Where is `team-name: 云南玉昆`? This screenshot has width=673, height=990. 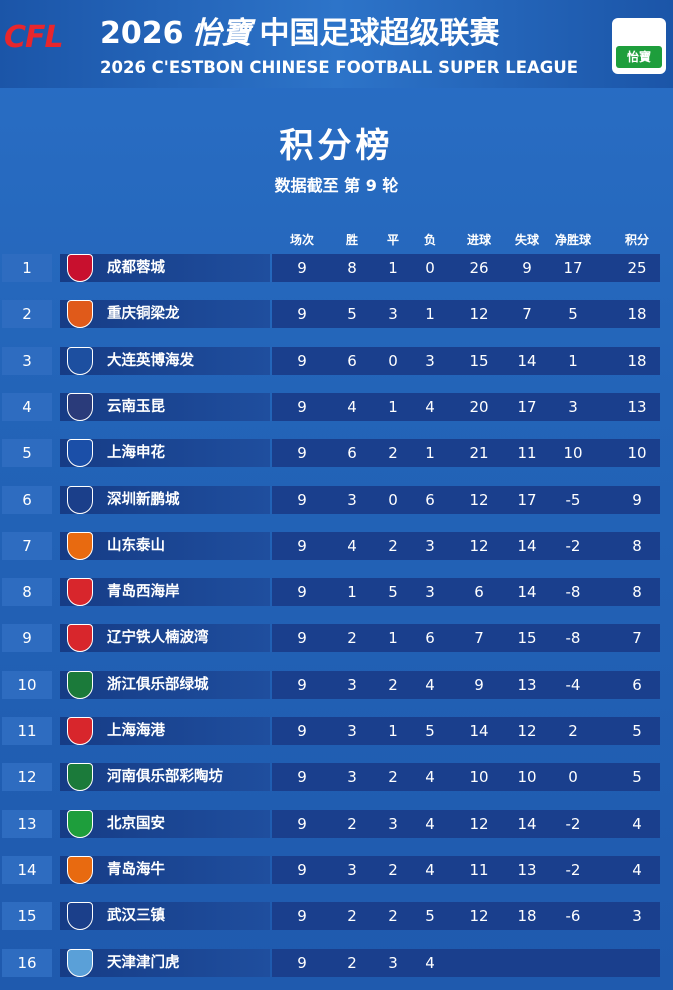 team-name: 云南玉昆 is located at coordinates (136, 406).